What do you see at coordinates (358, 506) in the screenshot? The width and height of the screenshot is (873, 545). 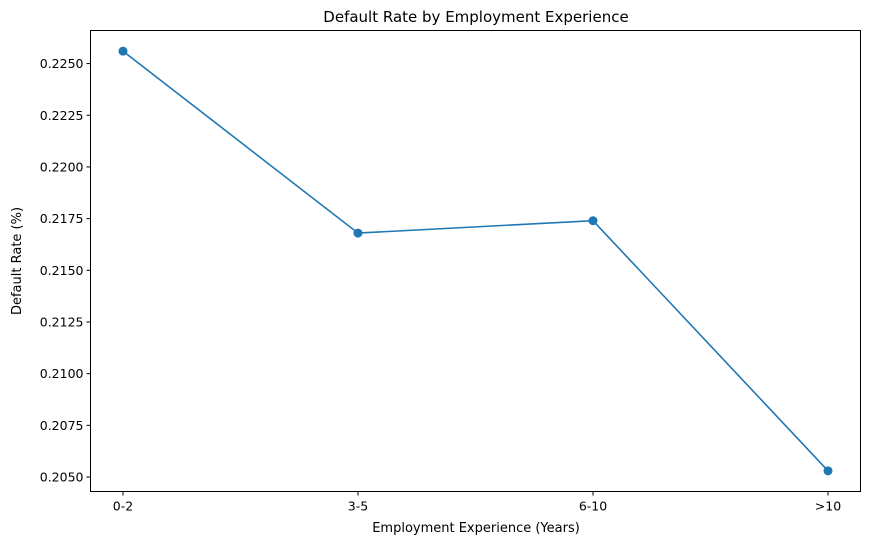 I see `x-tick-label: 3-5` at bounding box center [358, 506].